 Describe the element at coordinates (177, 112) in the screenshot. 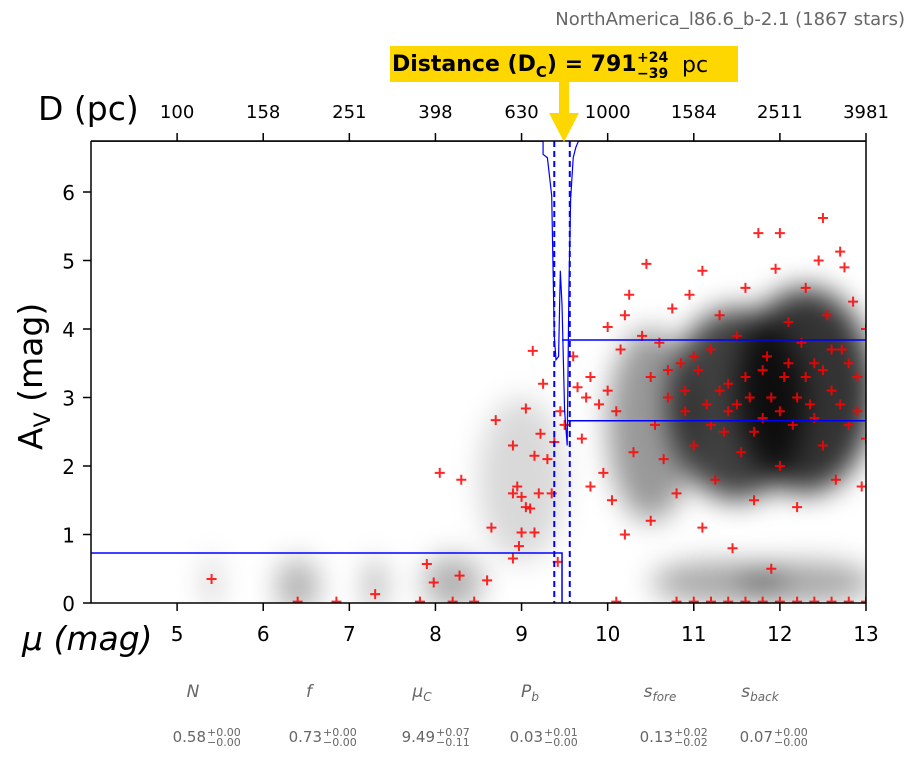

I see `top-tick-label: 100` at that location.